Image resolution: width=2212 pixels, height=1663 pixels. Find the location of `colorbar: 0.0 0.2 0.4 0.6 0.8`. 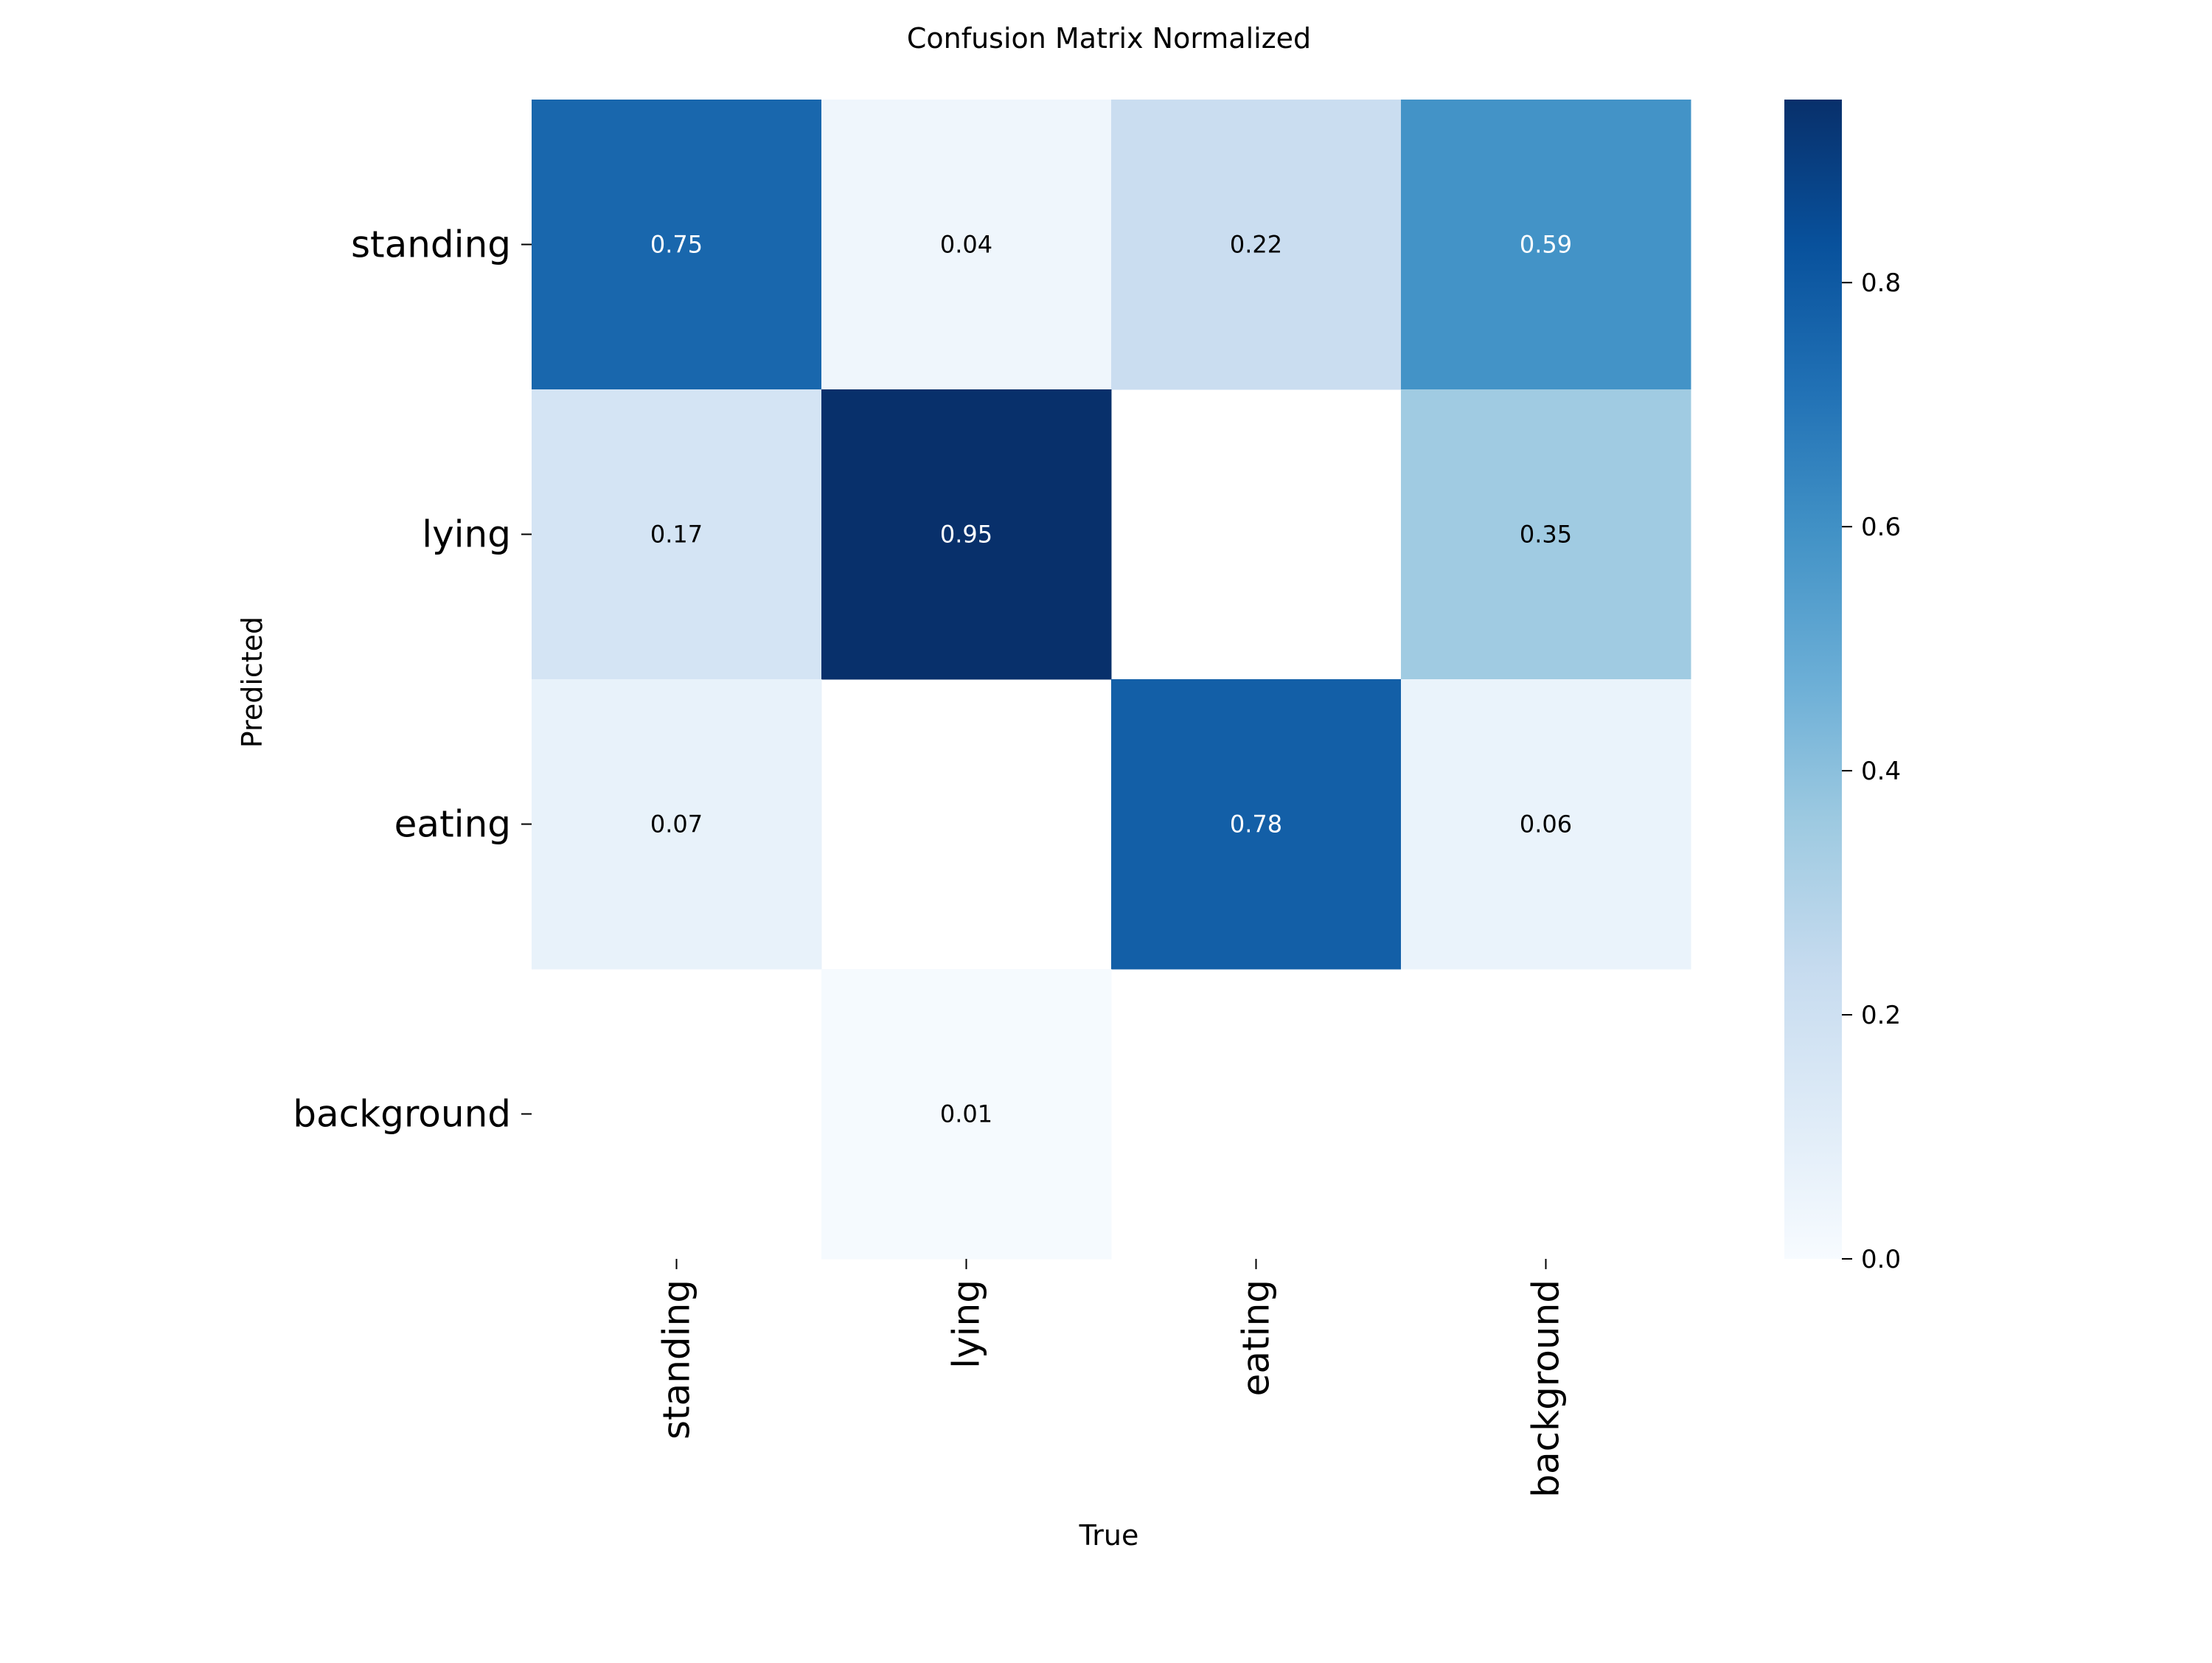

colorbar: 0.0 0.2 0.4 0.6 0.8 is located at coordinates (1842, 687).